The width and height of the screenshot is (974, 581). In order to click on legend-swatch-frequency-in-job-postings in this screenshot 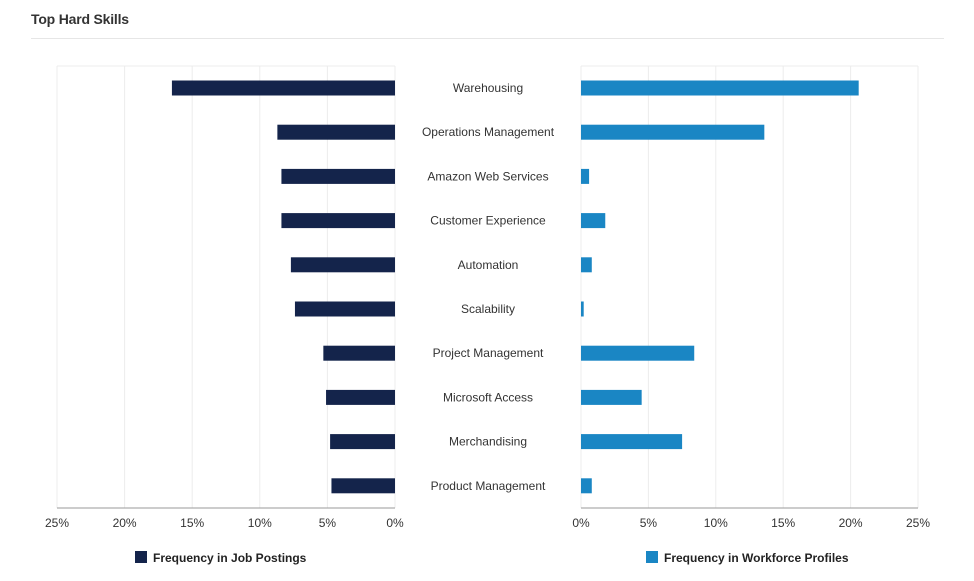, I will do `click(141, 557)`.